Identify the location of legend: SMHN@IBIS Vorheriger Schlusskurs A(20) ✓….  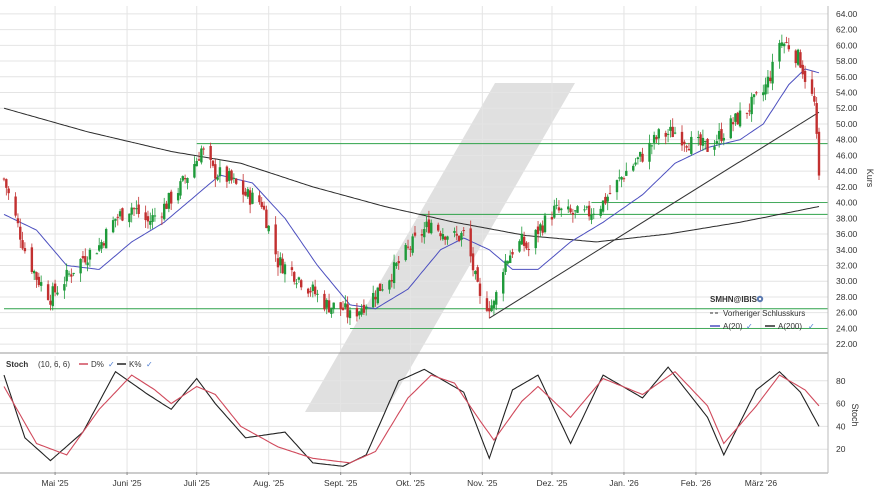
(762, 313).